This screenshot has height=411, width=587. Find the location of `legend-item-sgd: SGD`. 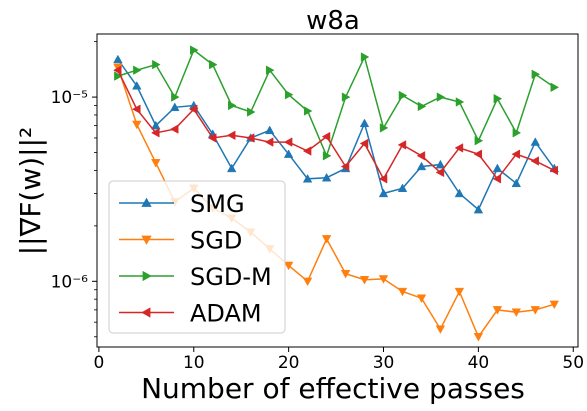

legend-item-sgd: SGD is located at coordinates (180, 241).